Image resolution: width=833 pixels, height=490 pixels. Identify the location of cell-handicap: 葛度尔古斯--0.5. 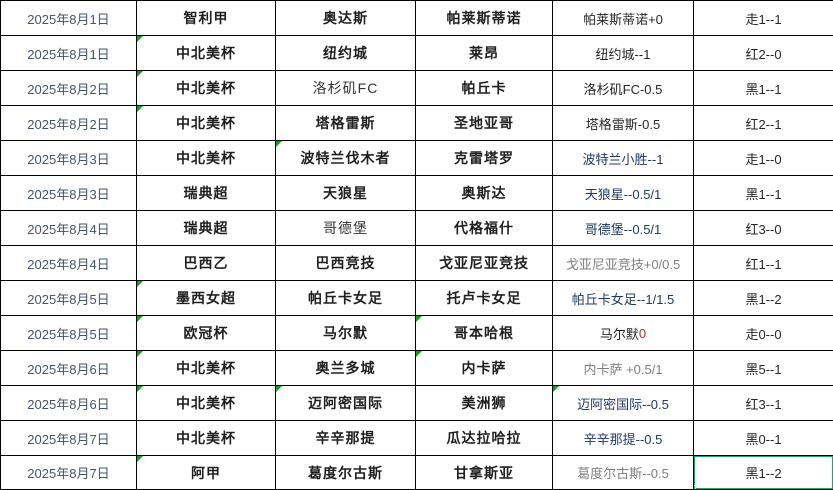
(623, 473).